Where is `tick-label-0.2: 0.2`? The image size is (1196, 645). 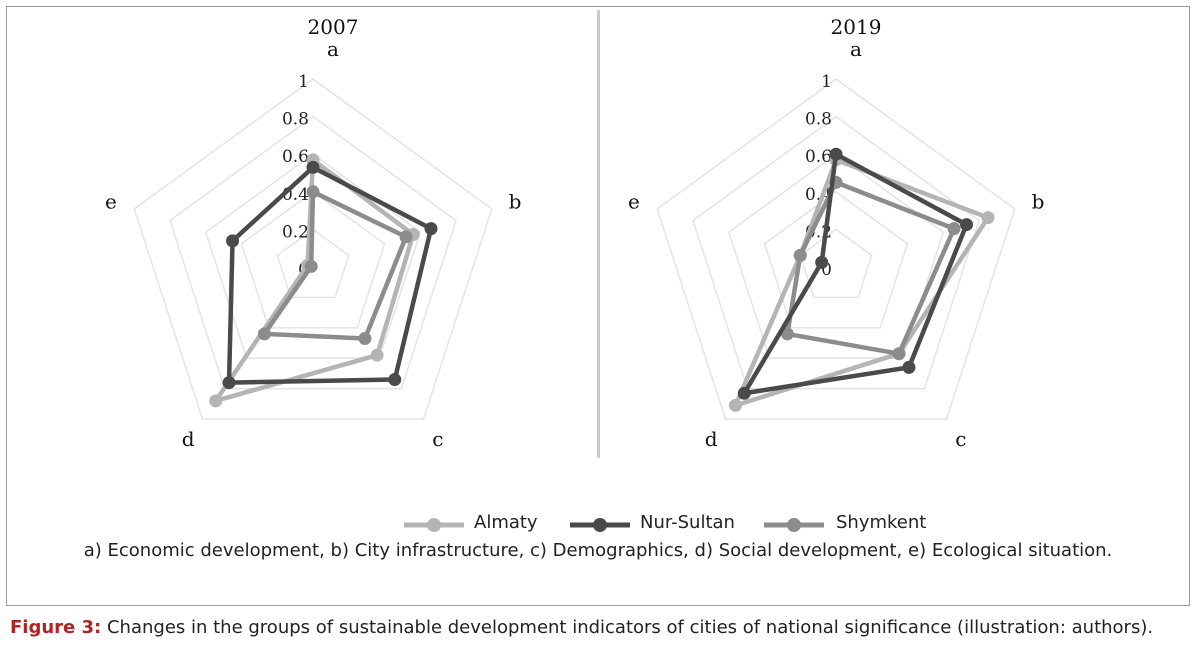
tick-label-0.2: 0.2 is located at coordinates (295, 232).